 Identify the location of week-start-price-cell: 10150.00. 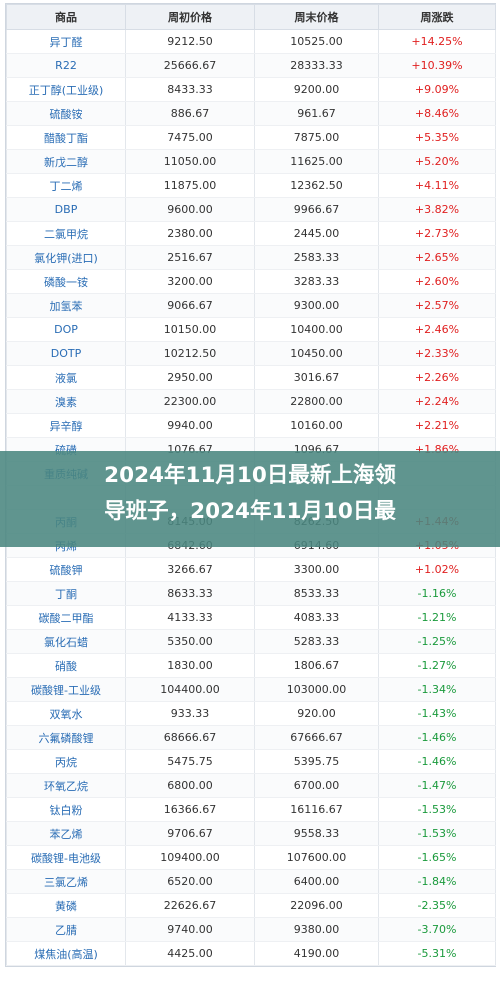
(190, 329).